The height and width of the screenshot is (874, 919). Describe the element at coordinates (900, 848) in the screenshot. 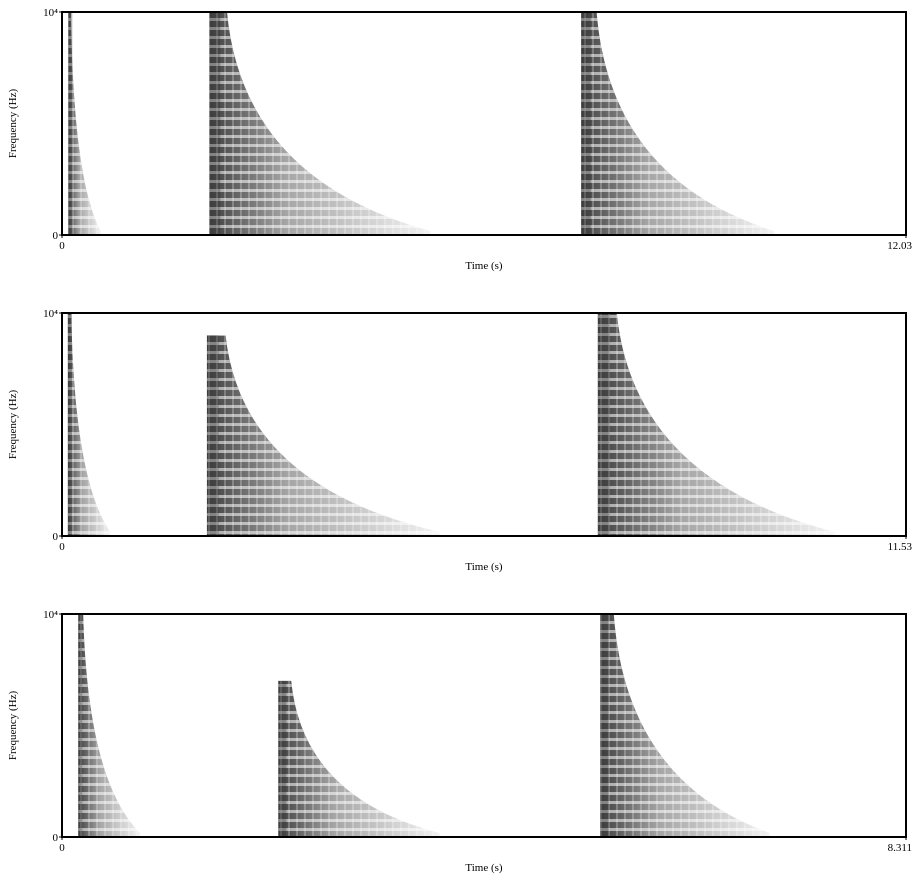

I see `x-tick-label: 8.311` at that location.